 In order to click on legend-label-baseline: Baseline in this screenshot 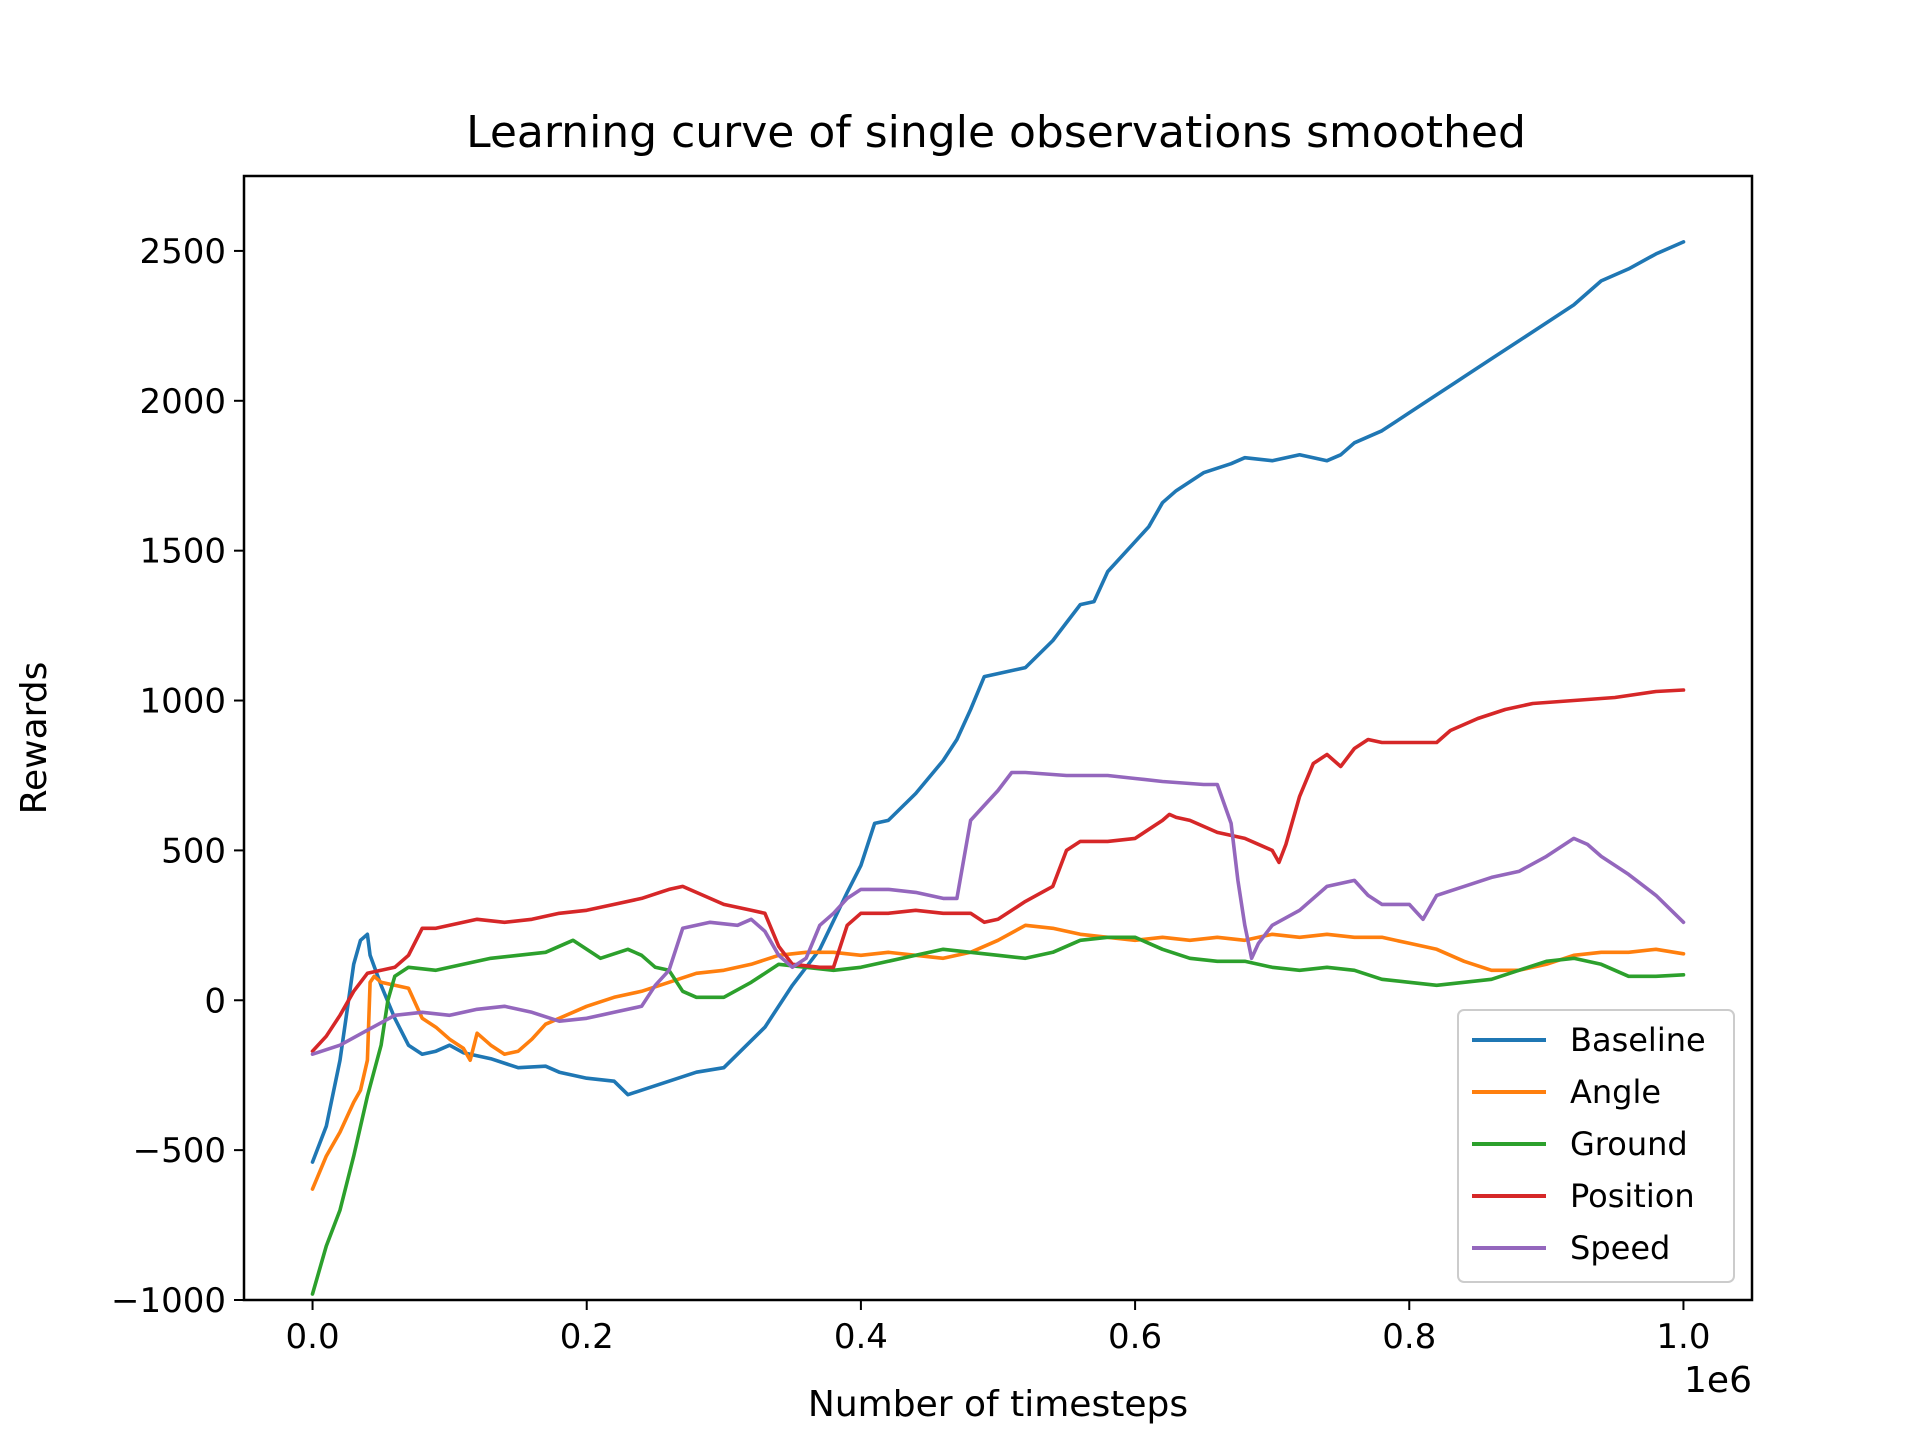, I will do `click(1638, 1040)`.